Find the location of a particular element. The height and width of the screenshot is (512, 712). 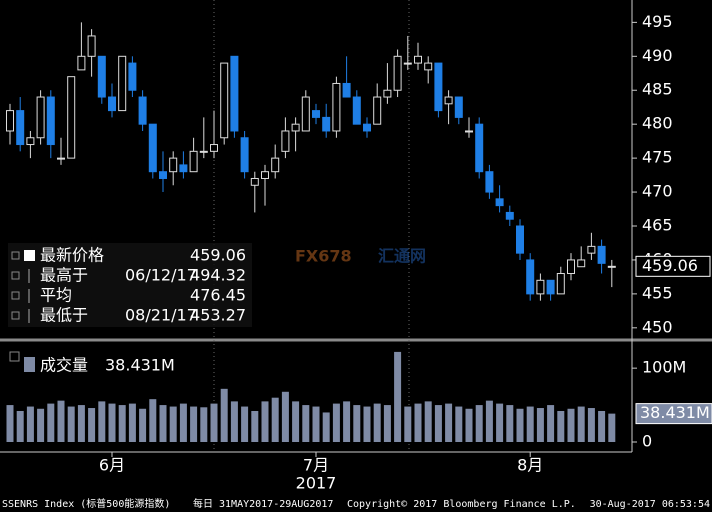

last-volume-box is located at coordinates (673, 414).